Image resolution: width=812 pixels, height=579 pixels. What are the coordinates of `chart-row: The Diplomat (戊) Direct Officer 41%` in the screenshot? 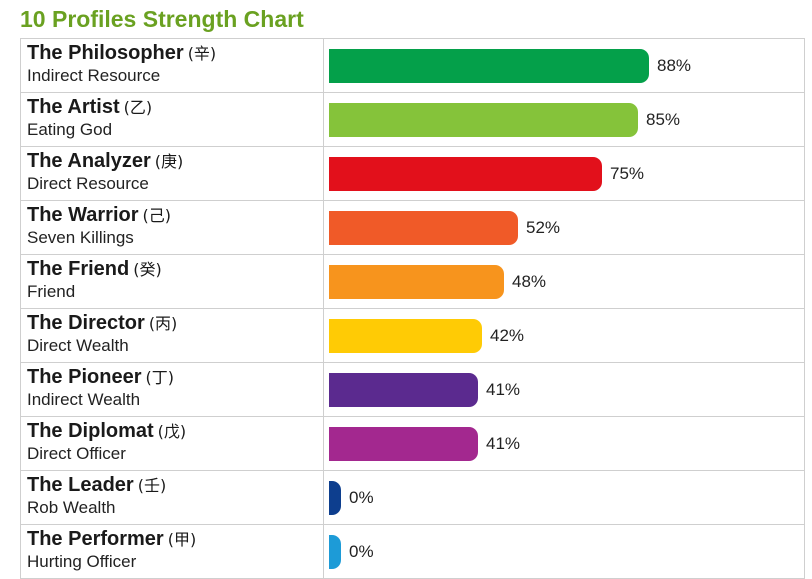 It's located at (412, 443).